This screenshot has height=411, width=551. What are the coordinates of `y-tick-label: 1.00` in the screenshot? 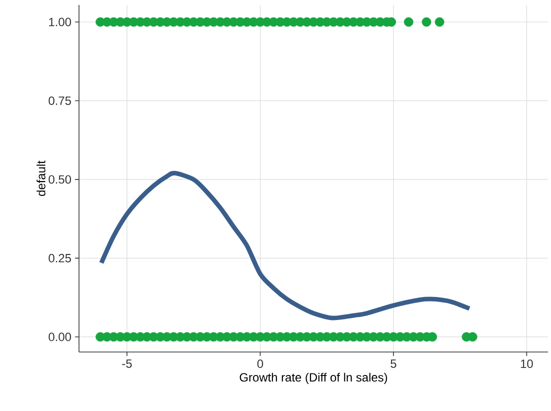 It's located at (60, 22).